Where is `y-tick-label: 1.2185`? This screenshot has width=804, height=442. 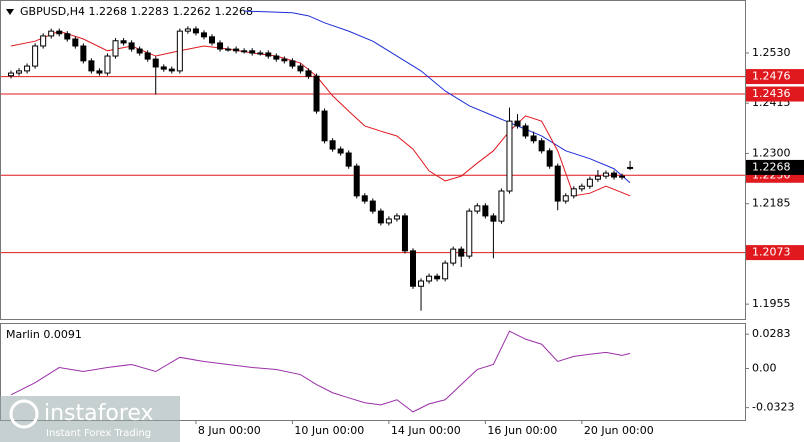
y-tick-label: 1.2185 is located at coordinates (771, 203).